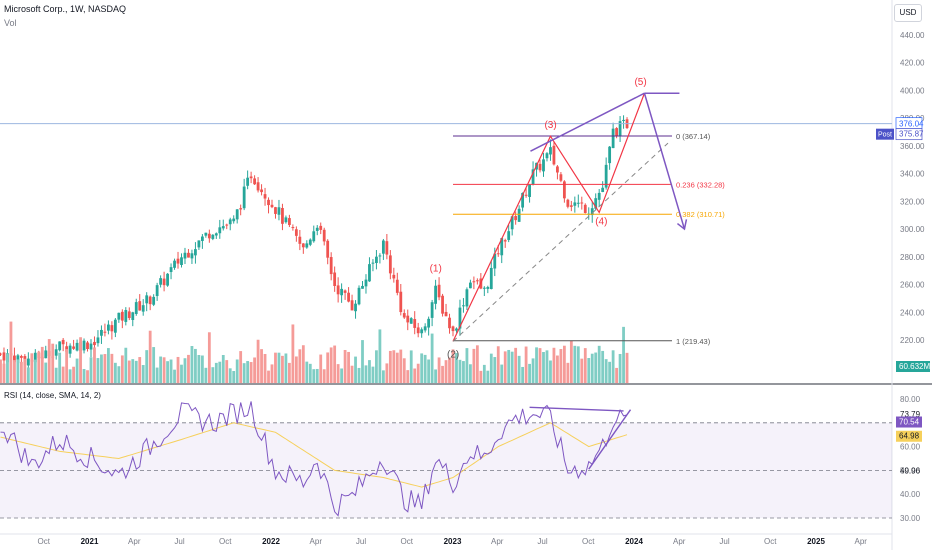 The image size is (932, 555). I want to click on projection-arrowhead, so click(682, 225).